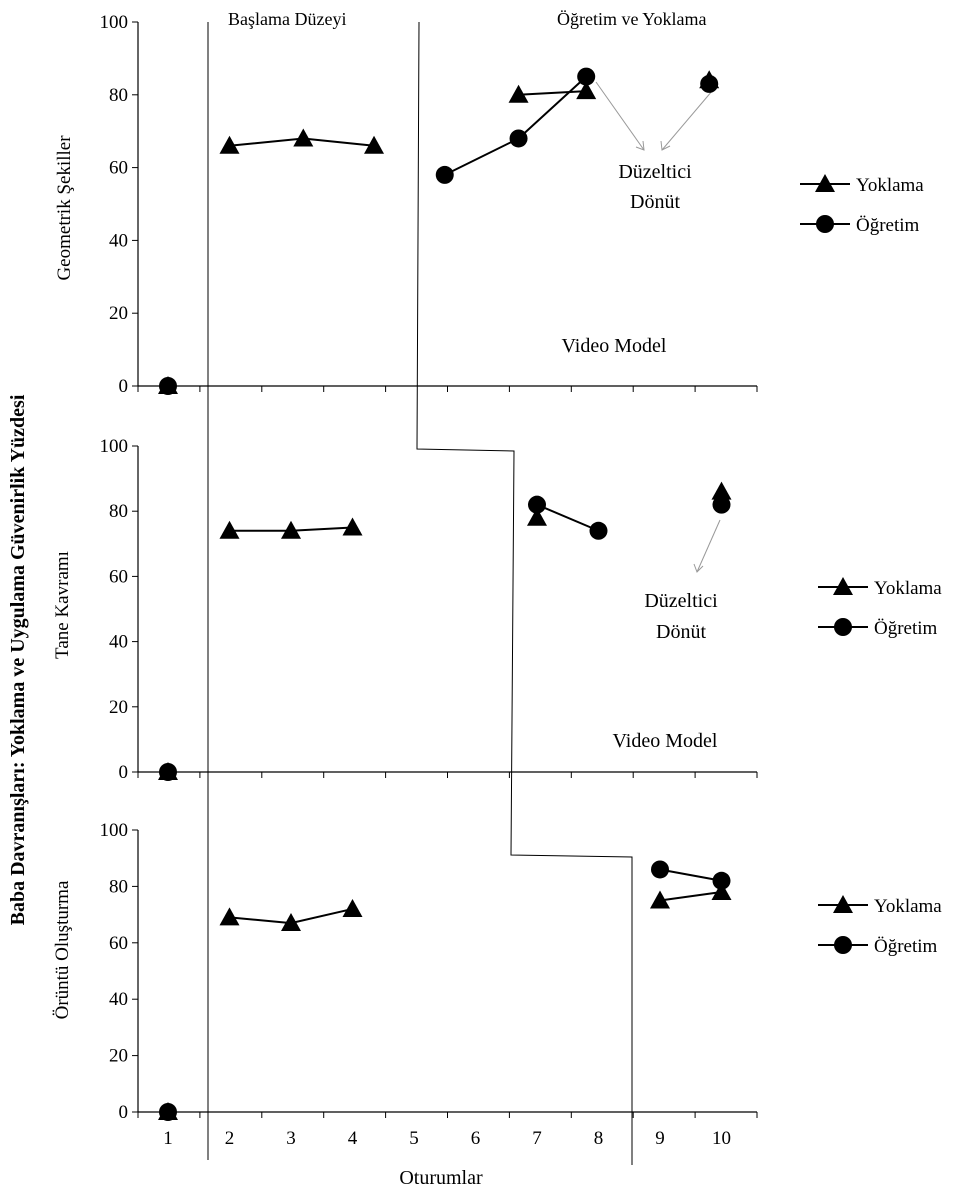  What do you see at coordinates (124, 772) in the screenshot?
I see `panel-2-y-tick-label-0: 0` at bounding box center [124, 772].